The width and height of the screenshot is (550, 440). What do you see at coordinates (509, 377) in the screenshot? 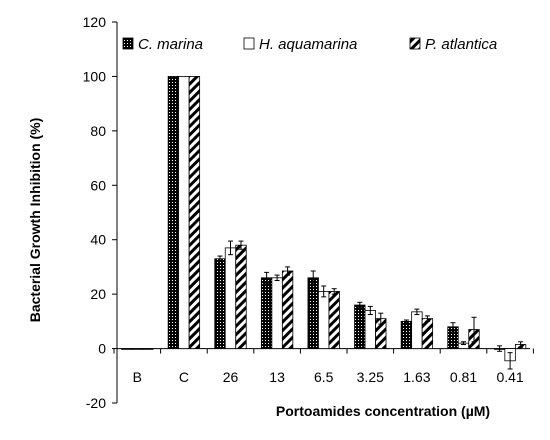
I see `x-tick-label: 0.41` at bounding box center [509, 377].